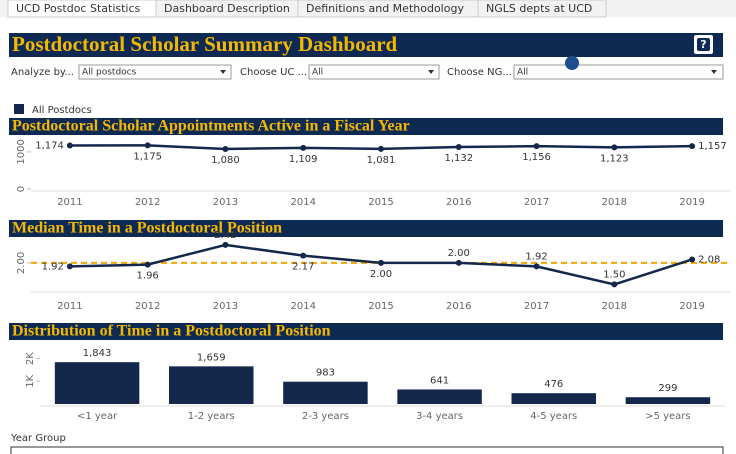 The image size is (736, 454). What do you see at coordinates (366, 45) in the screenshot?
I see `title-bar` at bounding box center [366, 45].